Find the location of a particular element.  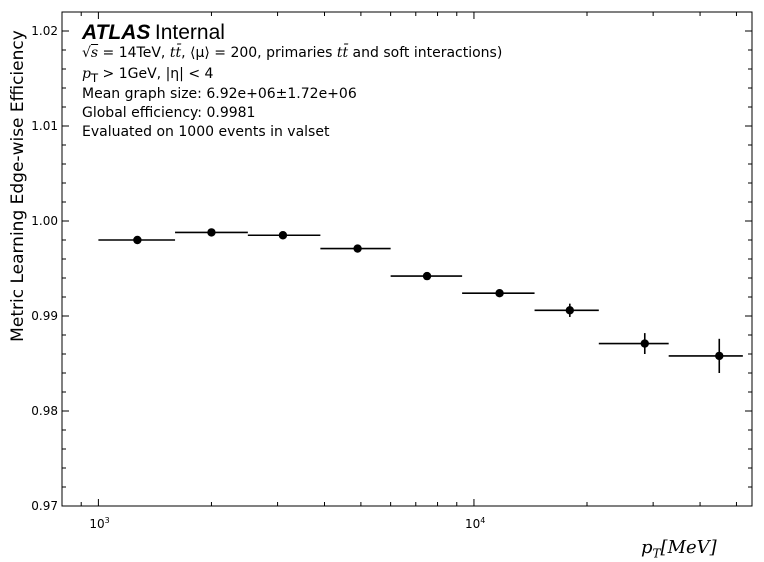

internal-label: Internal is located at coordinates (189, 32).